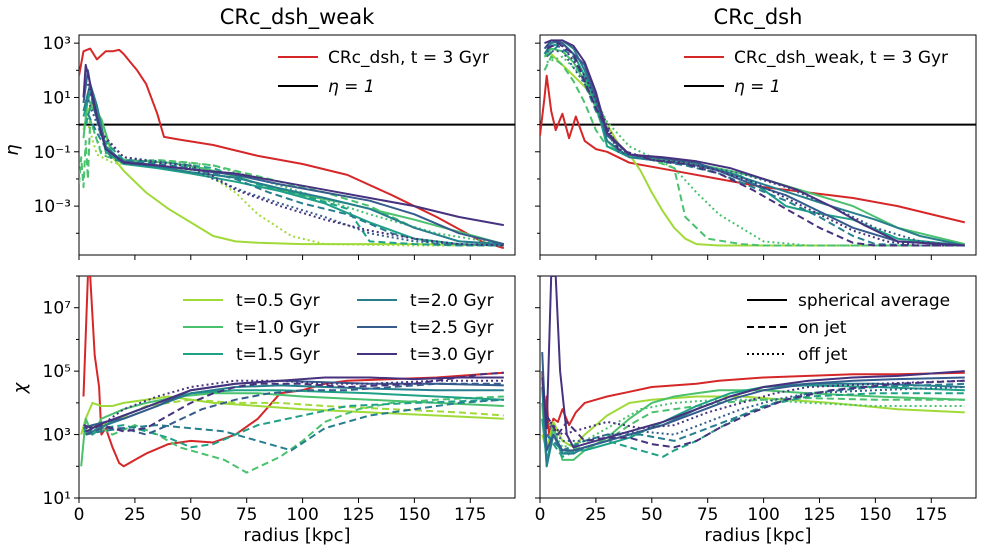 The height and width of the screenshot is (551, 983). Describe the element at coordinates (823, 355) in the screenshot. I see `legend-label: off jet` at that location.